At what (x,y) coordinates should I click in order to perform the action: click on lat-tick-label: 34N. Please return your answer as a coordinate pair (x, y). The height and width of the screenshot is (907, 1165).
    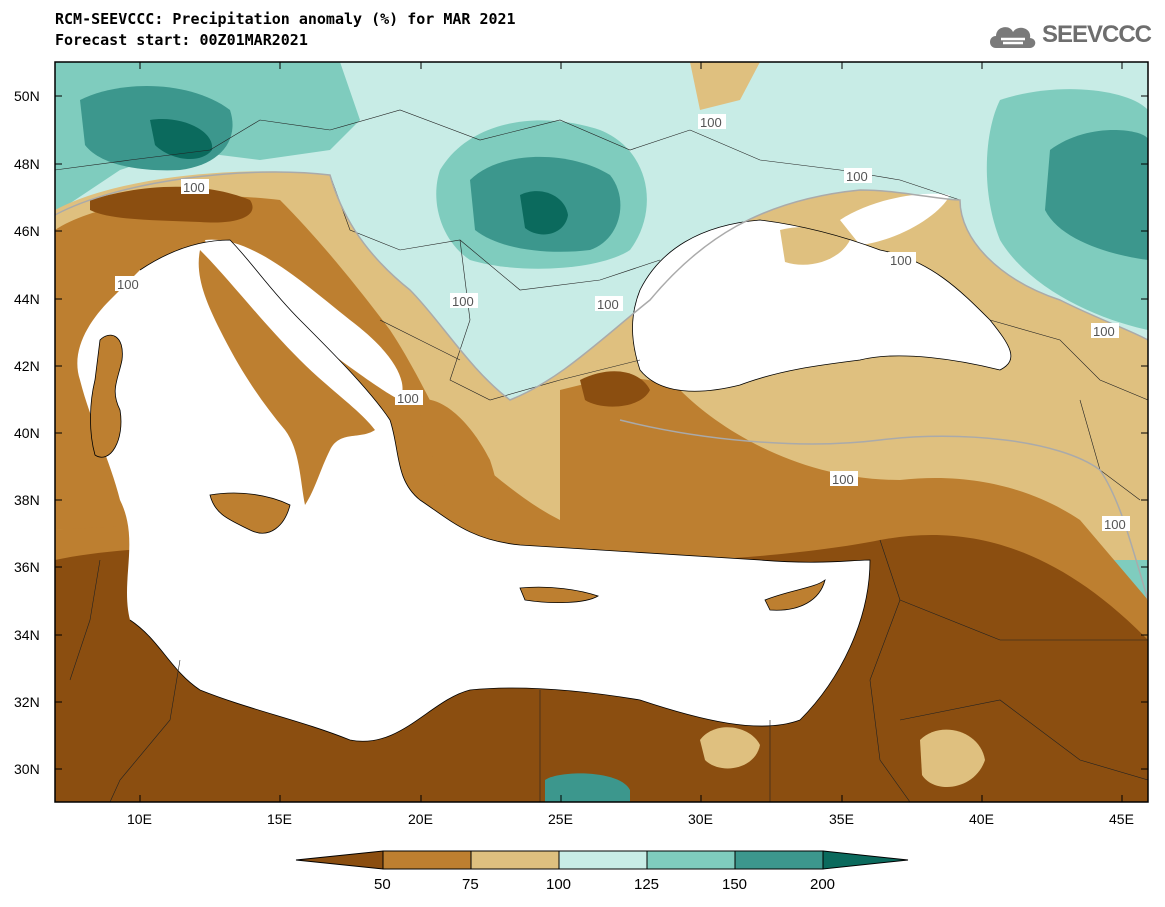
    Looking at the image, I should click on (27, 635).